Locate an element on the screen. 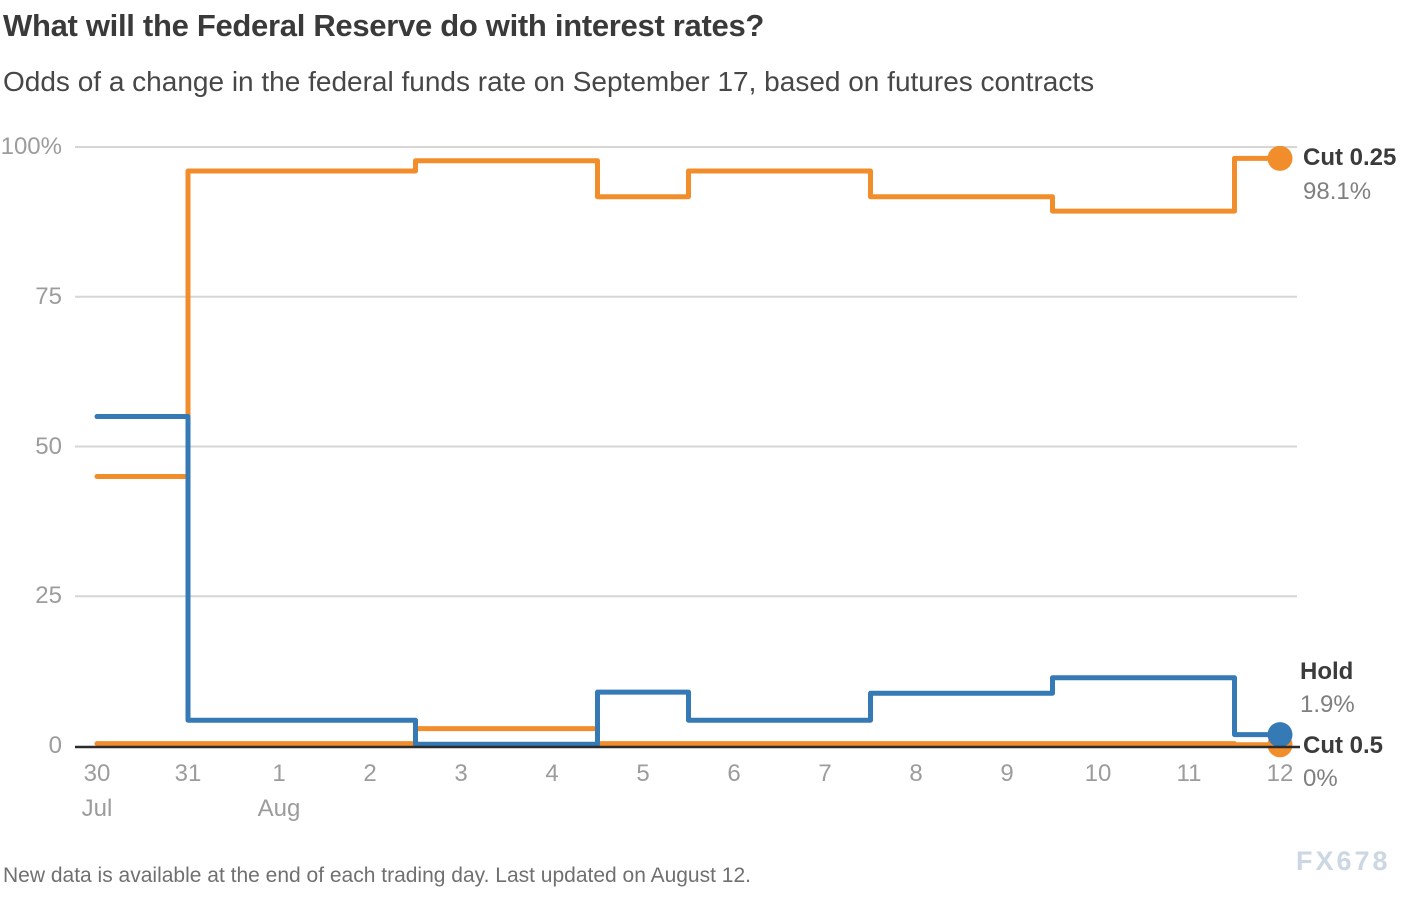  y-tick-label: 50 is located at coordinates (48, 446).